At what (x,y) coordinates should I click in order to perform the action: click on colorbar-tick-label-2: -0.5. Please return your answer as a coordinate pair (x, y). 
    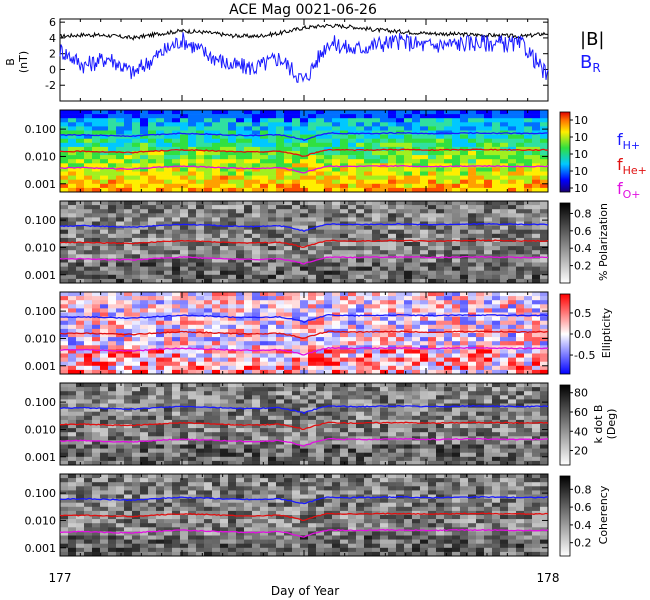
    Looking at the image, I should click on (584, 355).